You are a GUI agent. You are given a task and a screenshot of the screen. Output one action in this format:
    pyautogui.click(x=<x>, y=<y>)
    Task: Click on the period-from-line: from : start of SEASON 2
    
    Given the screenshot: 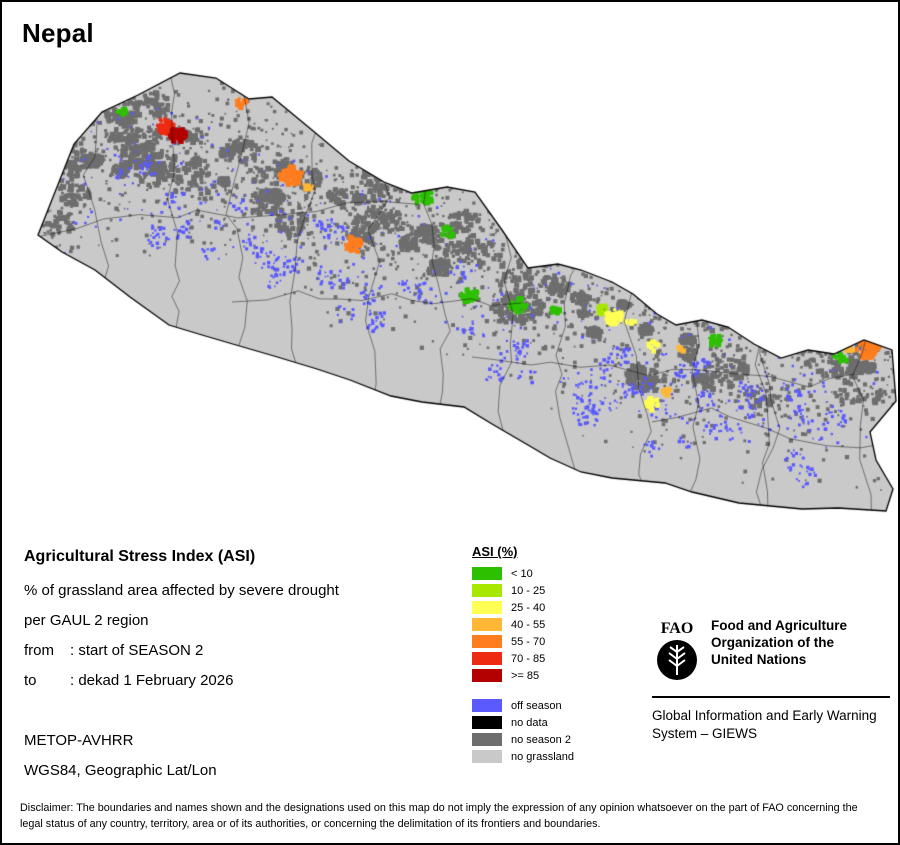 What is the action you would take?
    pyautogui.click(x=181, y=650)
    